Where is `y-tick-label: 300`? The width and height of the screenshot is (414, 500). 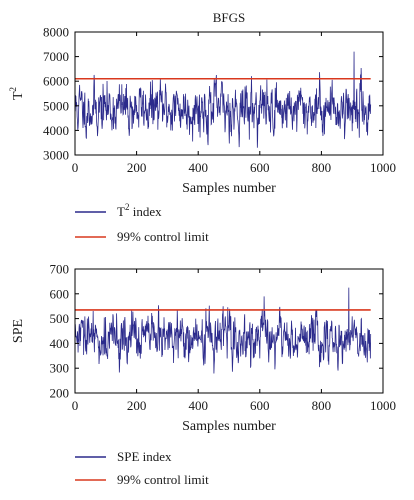 y-tick-label: 300 is located at coordinates (60, 368).